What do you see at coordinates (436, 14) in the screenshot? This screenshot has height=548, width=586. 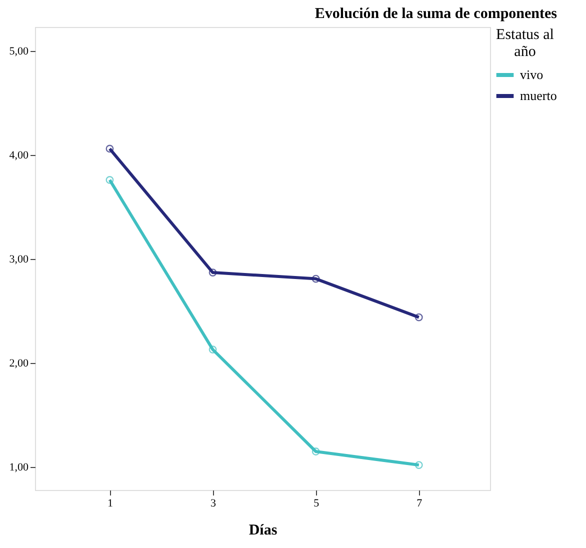 I see `chart-title: Evolución de la suma de componentes` at bounding box center [436, 14].